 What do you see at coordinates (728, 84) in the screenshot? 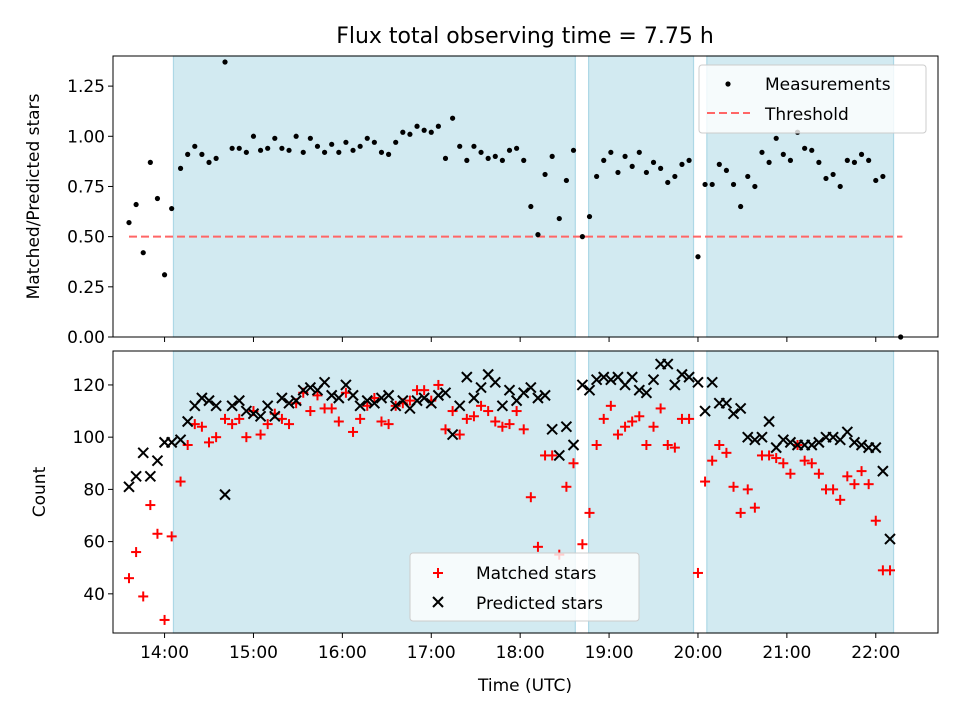
I see `legend-measurements-marker` at bounding box center [728, 84].